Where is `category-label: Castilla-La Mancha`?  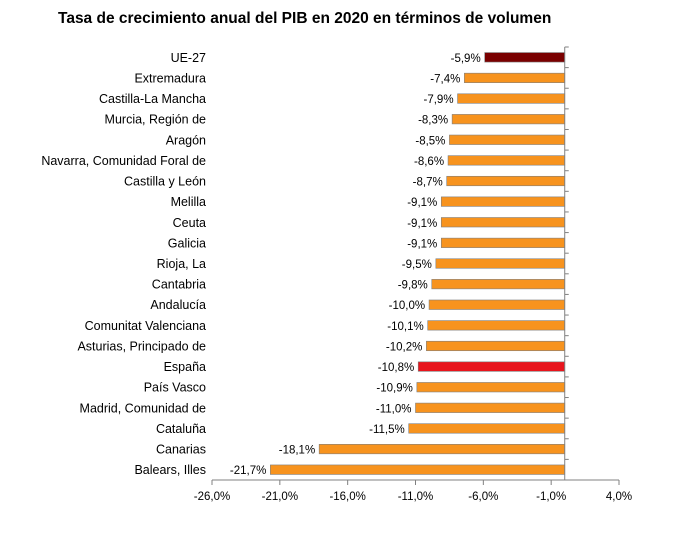 category-label: Castilla-La Mancha is located at coordinates (152, 99).